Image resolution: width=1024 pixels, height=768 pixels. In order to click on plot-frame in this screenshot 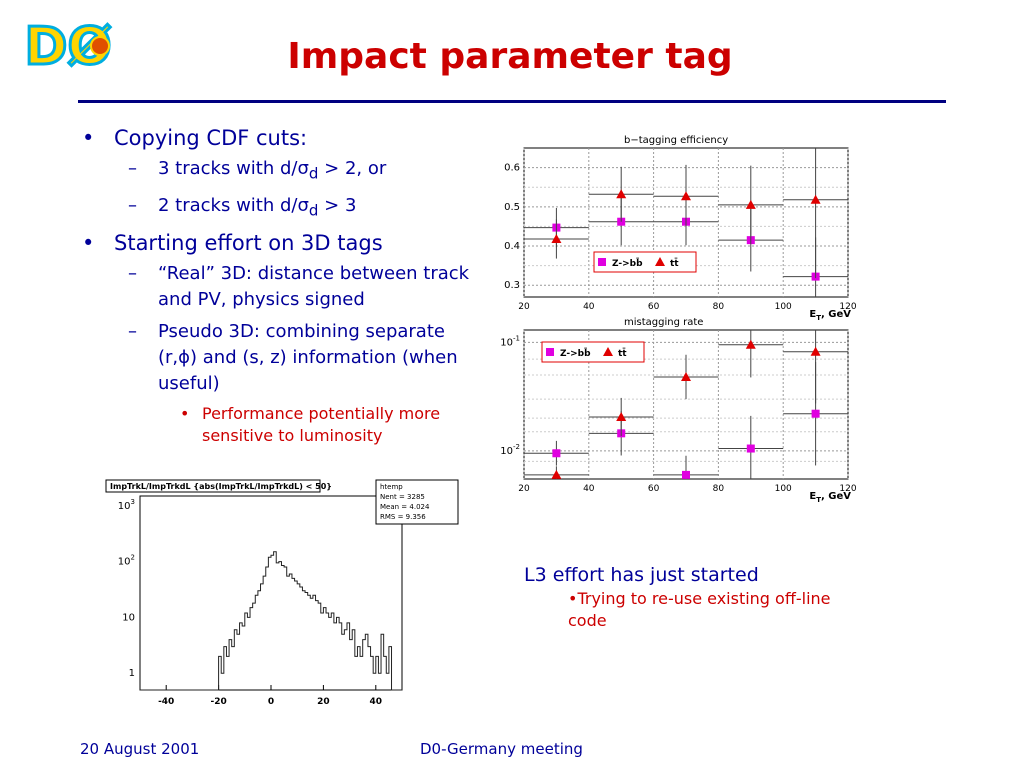, I will do `click(271, 593)`.